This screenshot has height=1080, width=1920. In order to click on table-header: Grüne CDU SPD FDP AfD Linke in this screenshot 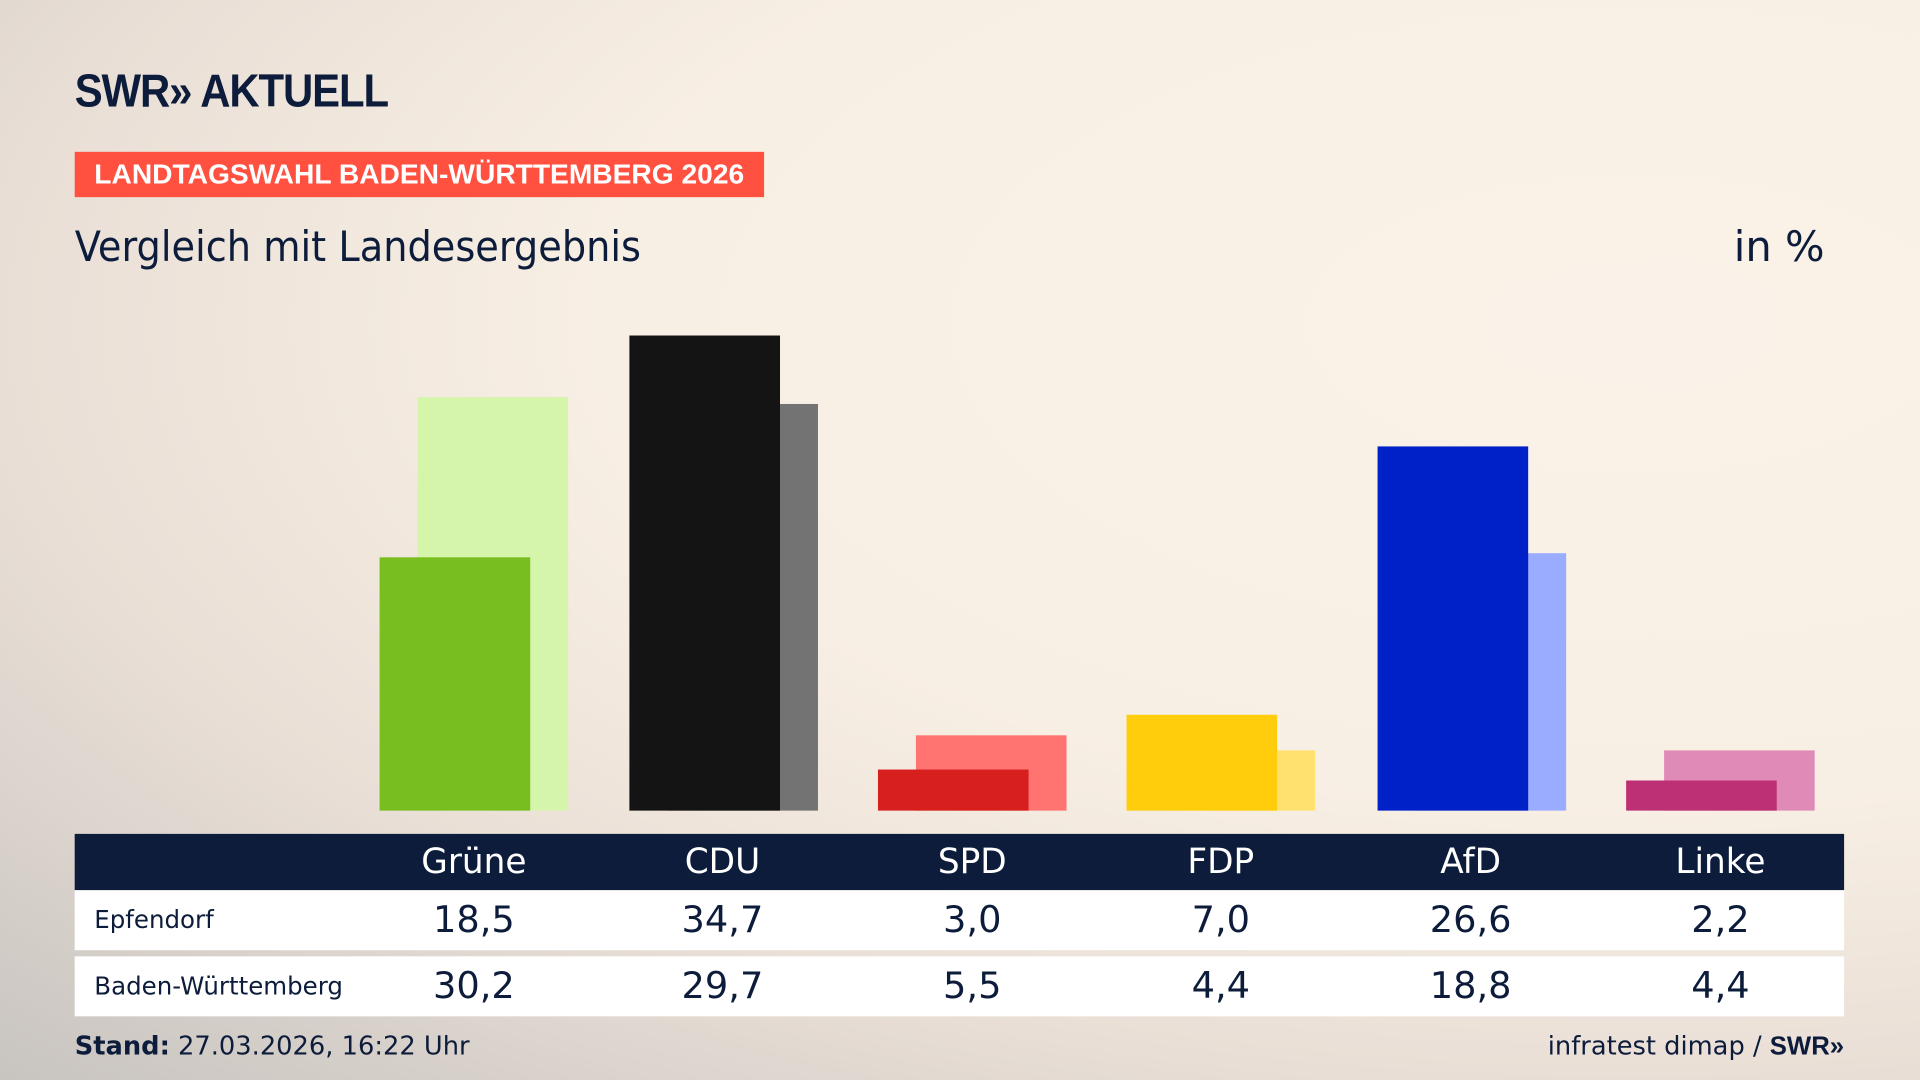, I will do `click(959, 862)`.